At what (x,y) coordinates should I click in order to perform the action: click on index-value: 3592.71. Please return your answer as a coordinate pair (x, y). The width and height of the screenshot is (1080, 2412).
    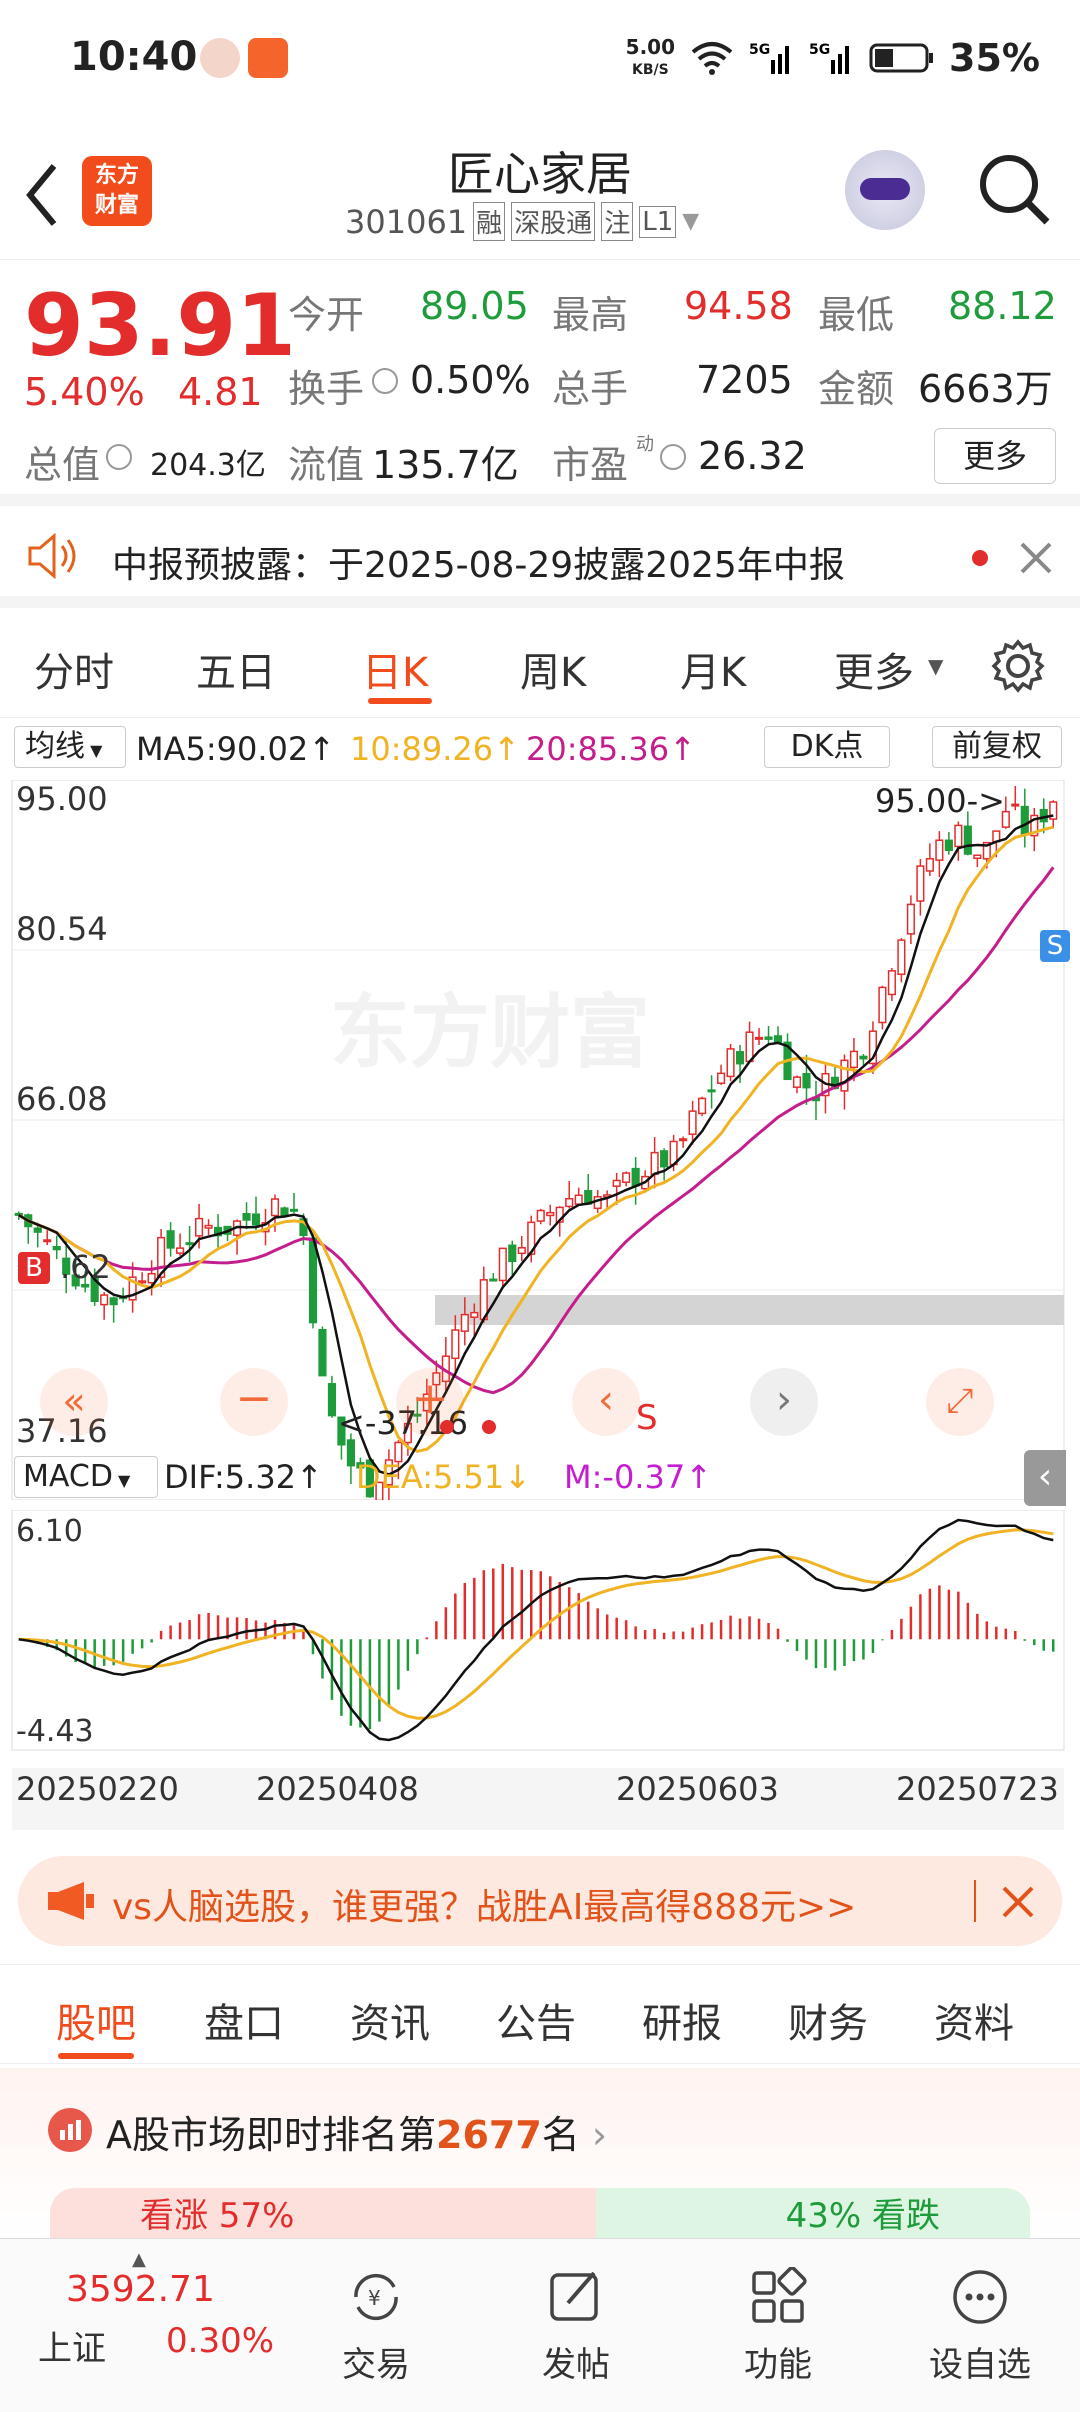
    Looking at the image, I should click on (140, 2289).